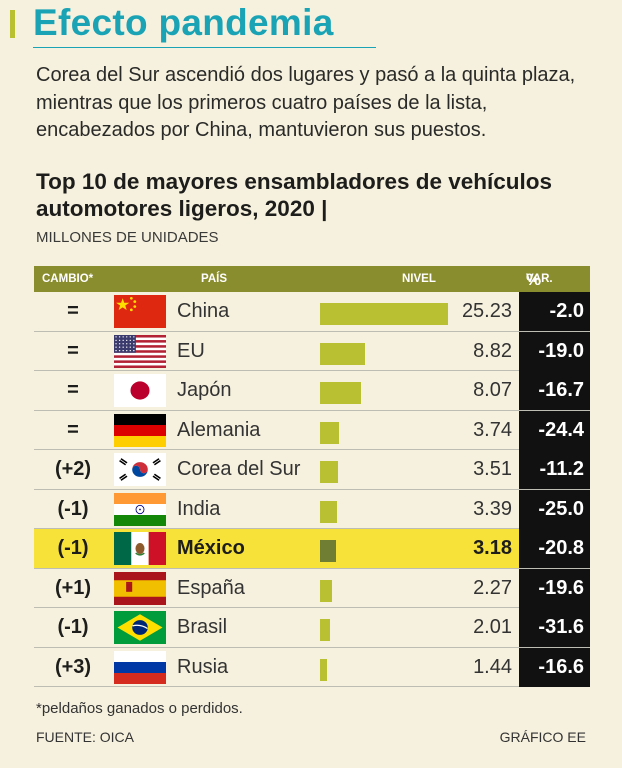  What do you see at coordinates (73, 469) in the screenshot?
I see `row-cambio: (+2)` at bounding box center [73, 469].